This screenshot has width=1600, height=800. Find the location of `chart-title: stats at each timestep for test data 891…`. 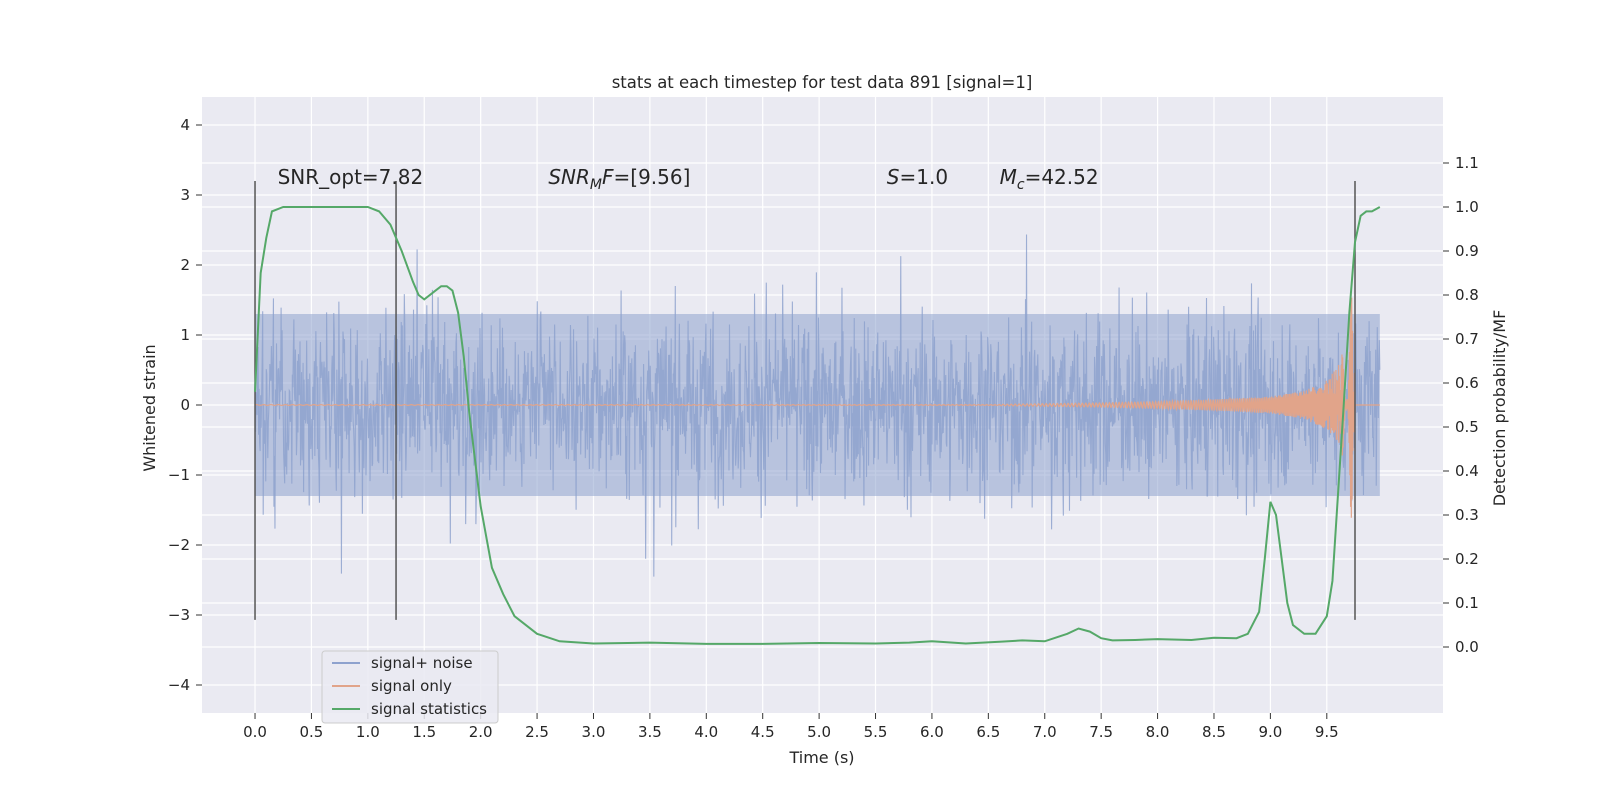

chart-title: stats at each timestep for test data 891… is located at coordinates (822, 82).